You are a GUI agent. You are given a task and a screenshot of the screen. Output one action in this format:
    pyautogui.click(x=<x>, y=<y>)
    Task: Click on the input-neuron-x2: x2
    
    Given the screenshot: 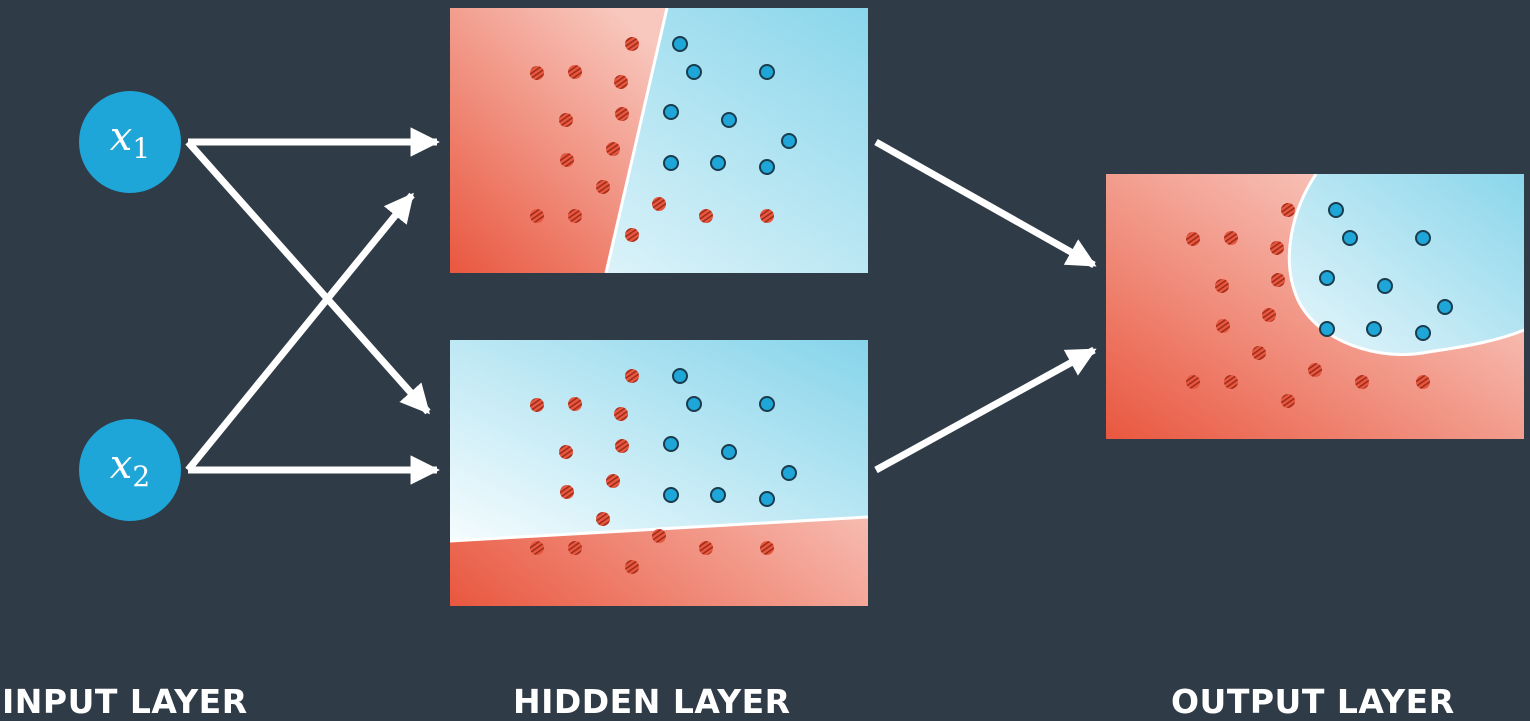 What is the action you would take?
    pyautogui.click(x=130, y=470)
    